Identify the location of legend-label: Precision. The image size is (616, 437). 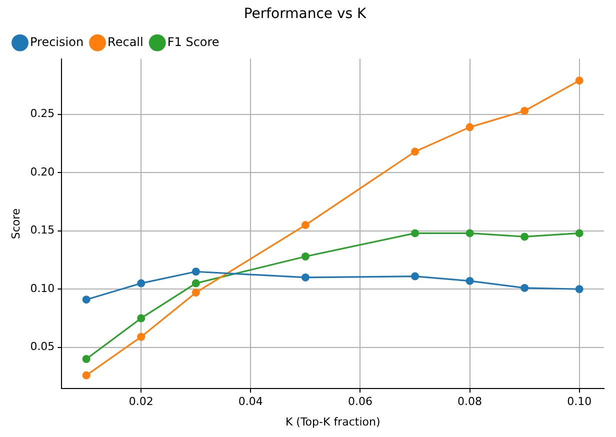
(57, 41).